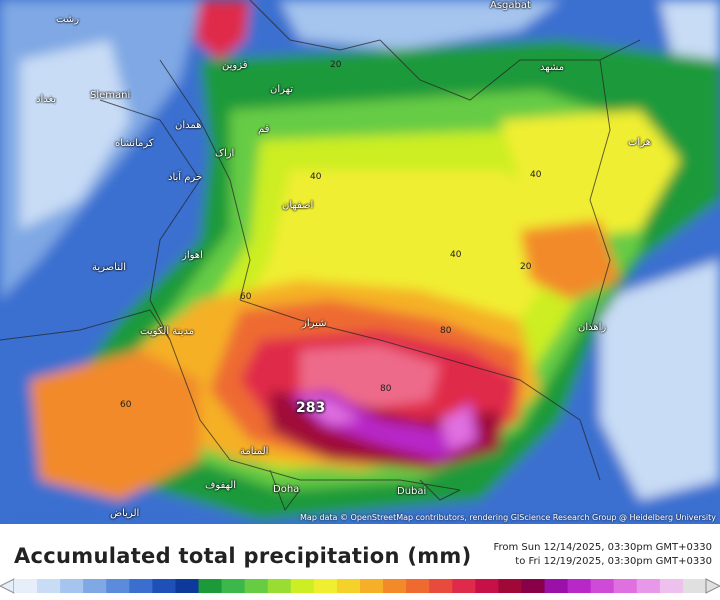 This screenshot has width=720, height=600. What do you see at coordinates (243, 556) in the screenshot?
I see `legend-title: Accumulated total precipitation (mm)` at bounding box center [243, 556].